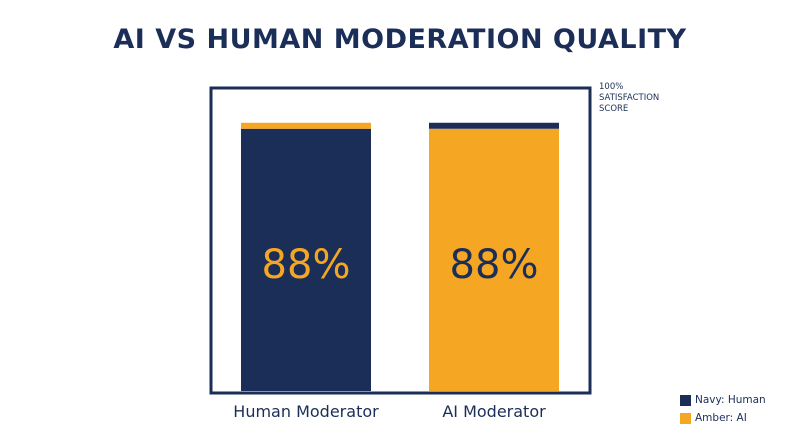 The image size is (800, 447). Describe the element at coordinates (614, 109) in the screenshot. I see `top-note-line3: SCORE` at that location.